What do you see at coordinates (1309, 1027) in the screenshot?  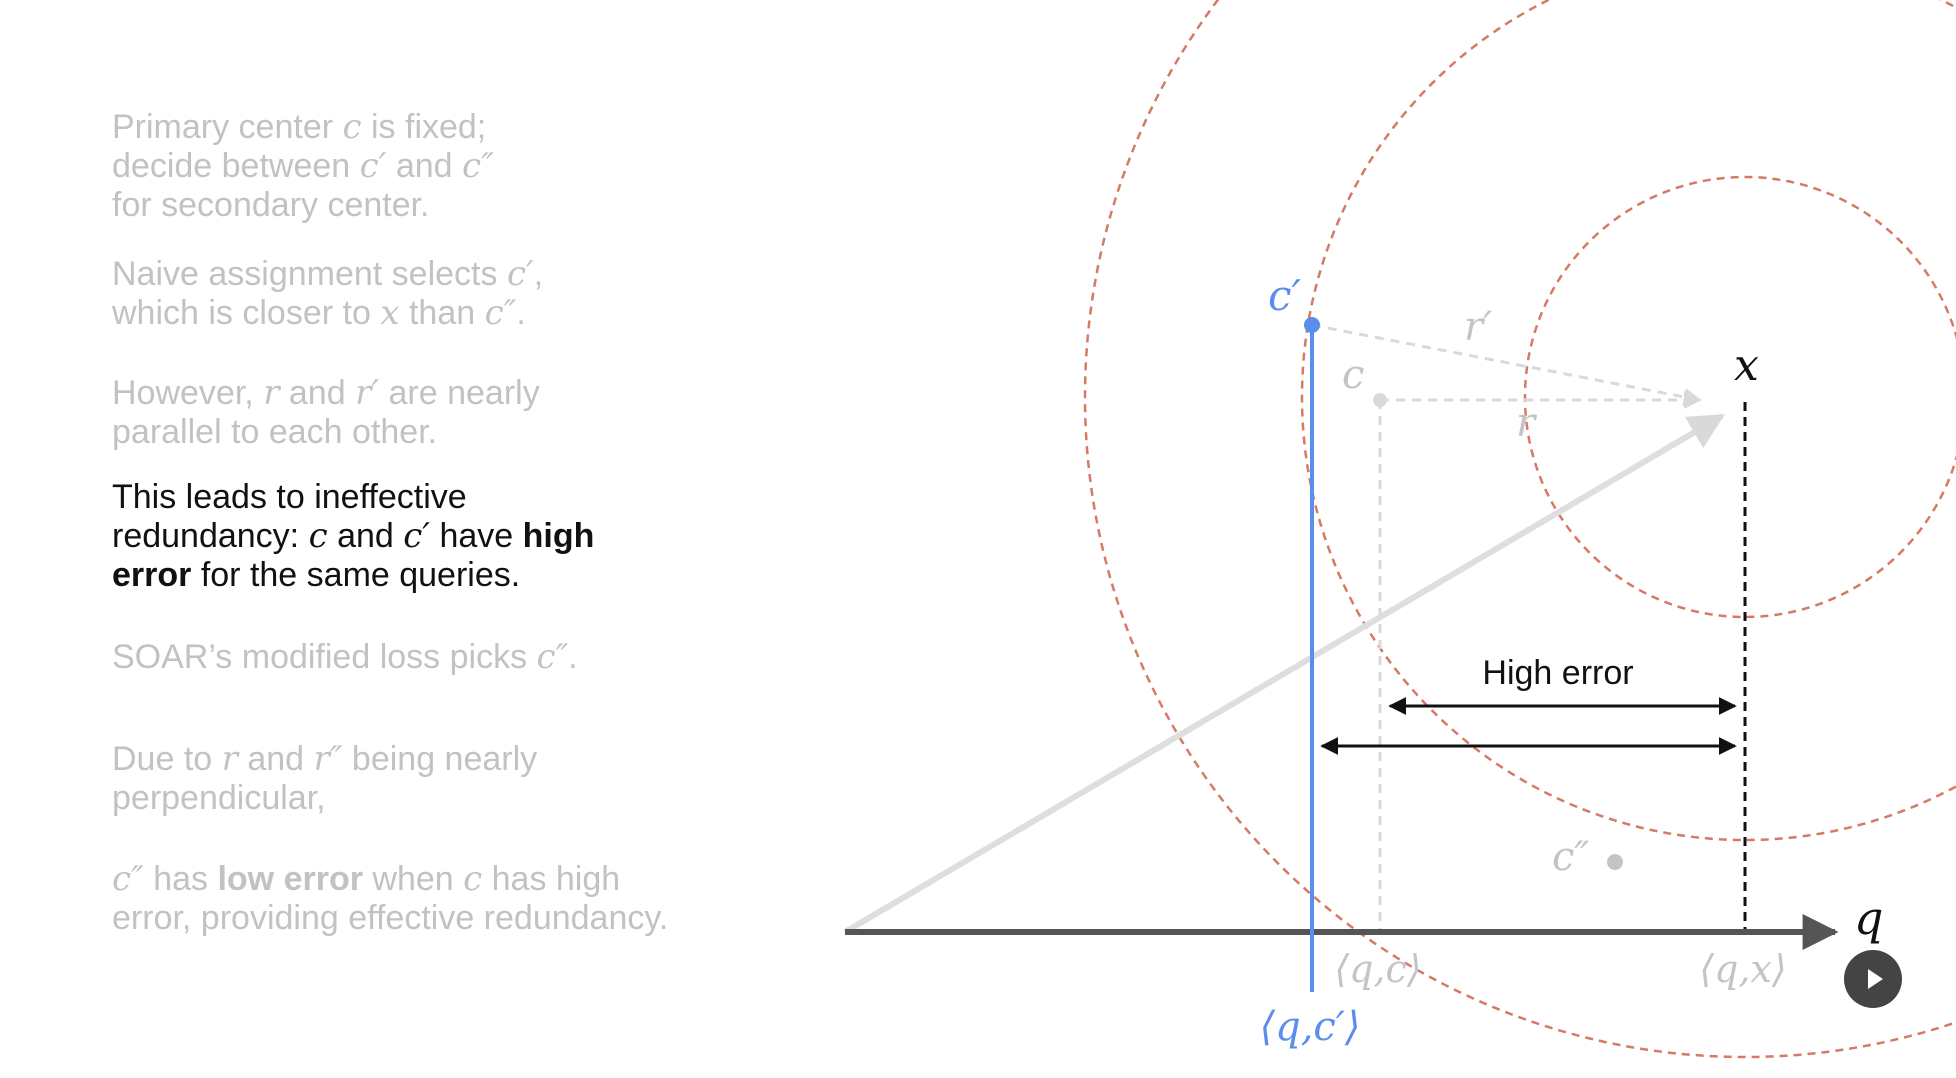 I see `proj-c-prime-label: ⟨q,c′⟩` at bounding box center [1309, 1027].